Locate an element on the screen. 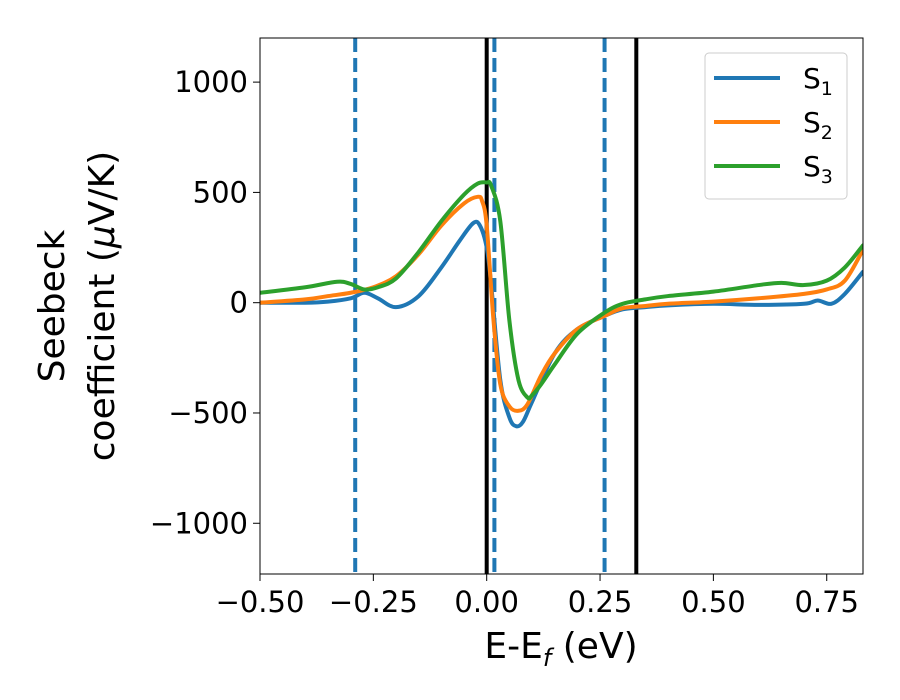 This screenshot has width=900, height=700. y-tick-label: 1000 is located at coordinates (211, 82).